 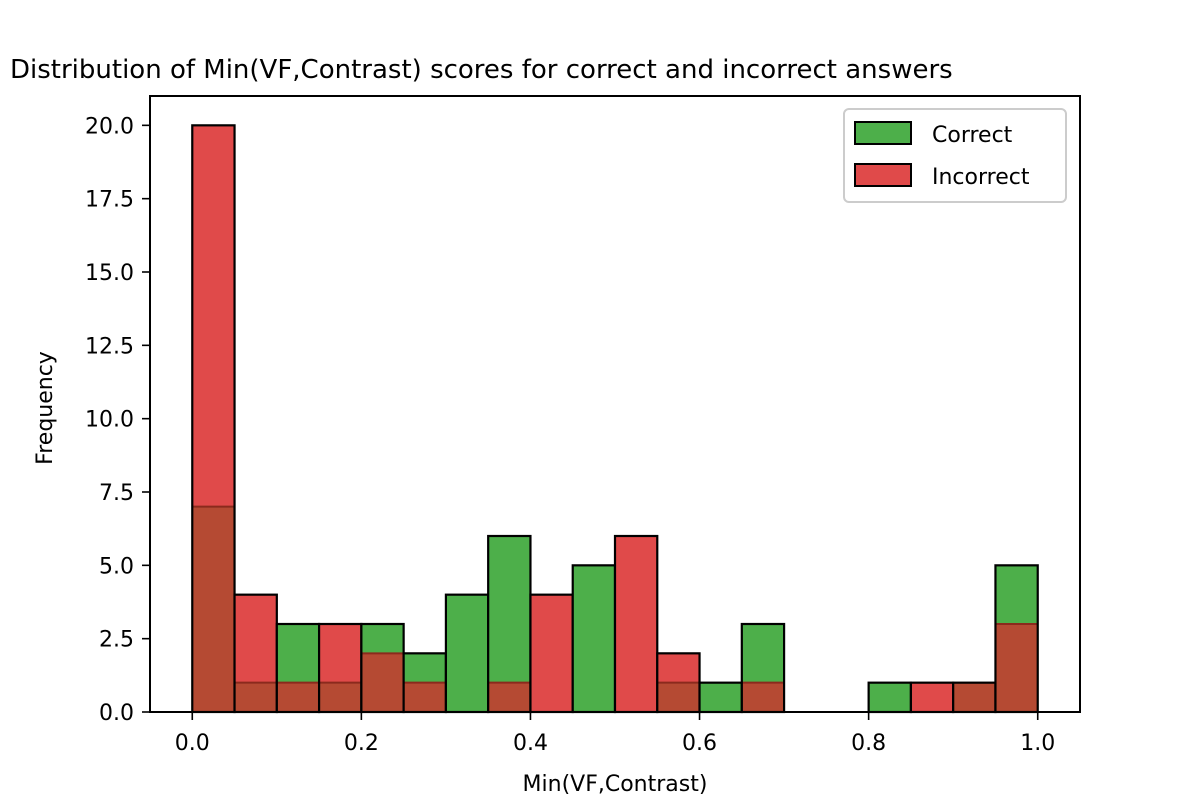 What do you see at coordinates (116, 640) in the screenshot?
I see `y-tick-label: 2.5` at bounding box center [116, 640].